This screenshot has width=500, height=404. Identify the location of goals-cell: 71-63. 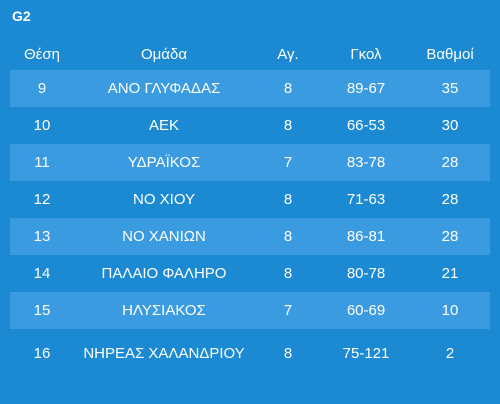
(366, 199).